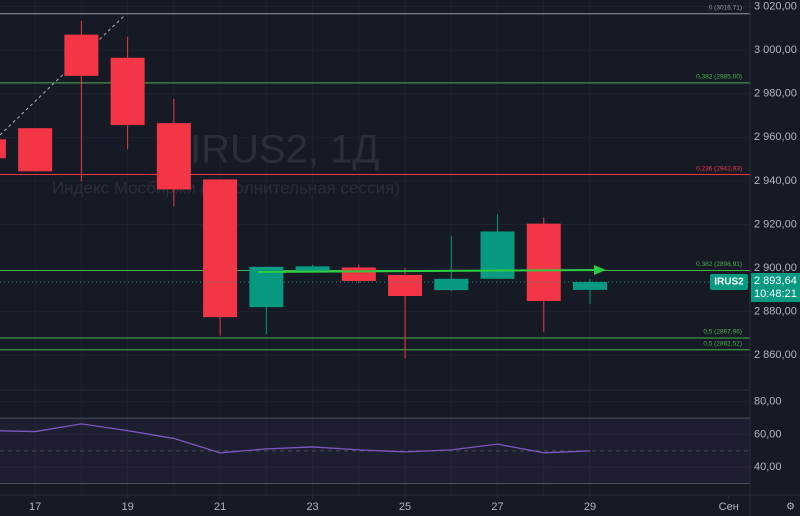 The image size is (800, 516). Describe the element at coordinates (600, 270) in the screenshot. I see `arrow-head` at that location.